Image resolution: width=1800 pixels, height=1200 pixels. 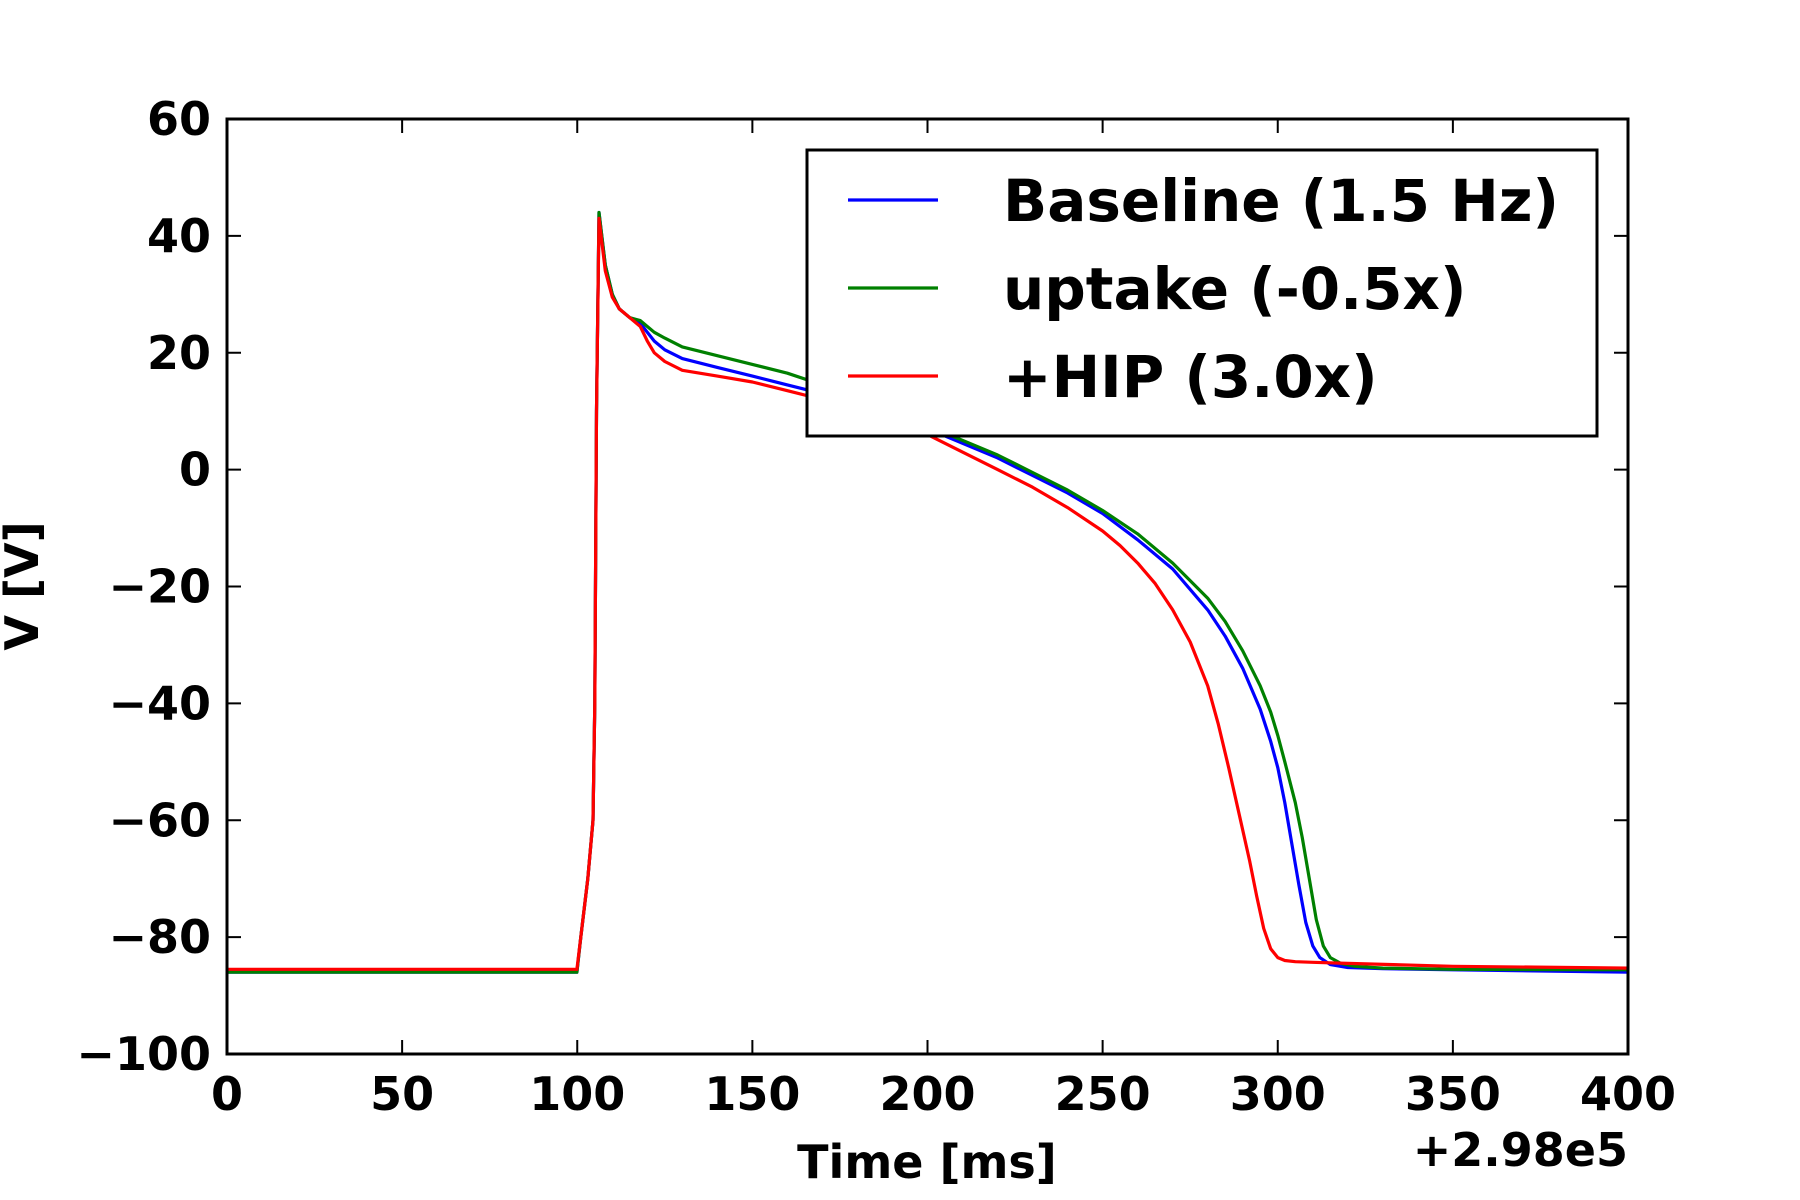 I want to click on y-tick-label: −100, so click(x=143, y=1054).